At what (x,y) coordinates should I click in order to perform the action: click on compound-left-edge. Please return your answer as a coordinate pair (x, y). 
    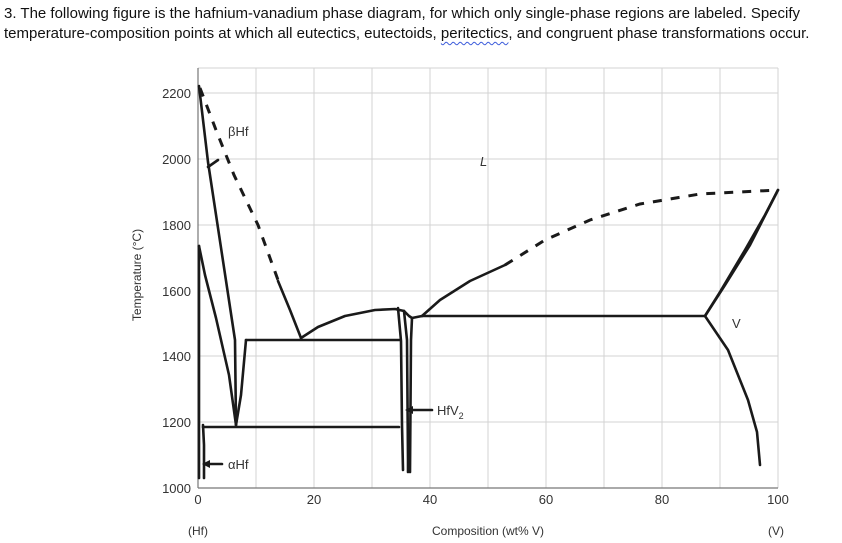
    Looking at the image, I should click on (400, 389).